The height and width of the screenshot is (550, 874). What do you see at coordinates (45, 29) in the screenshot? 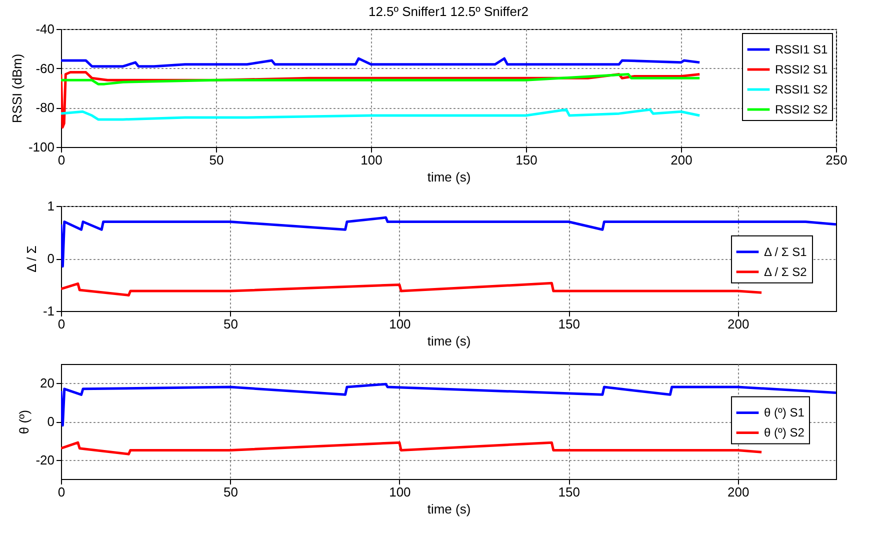
I see `y-tick-label: -40` at bounding box center [45, 29].